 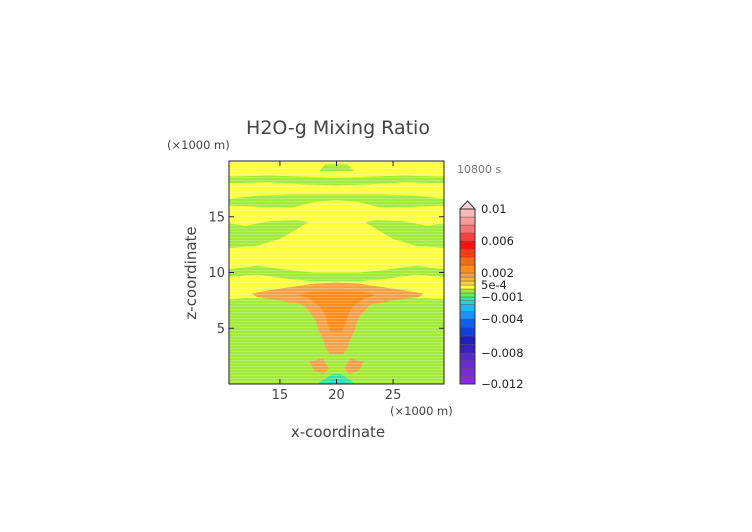 I want to click on x-axis-title: x-coordinate, so click(x=338, y=432).